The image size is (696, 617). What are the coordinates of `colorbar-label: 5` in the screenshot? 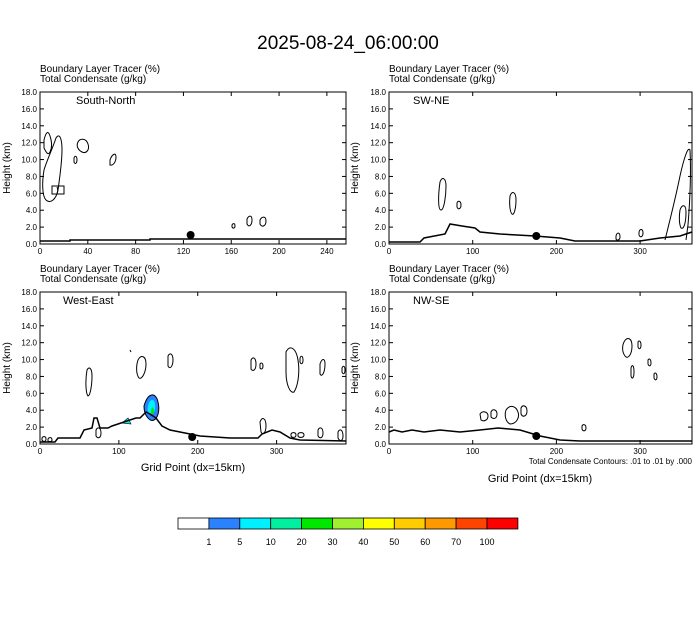 It's located at (239, 542).